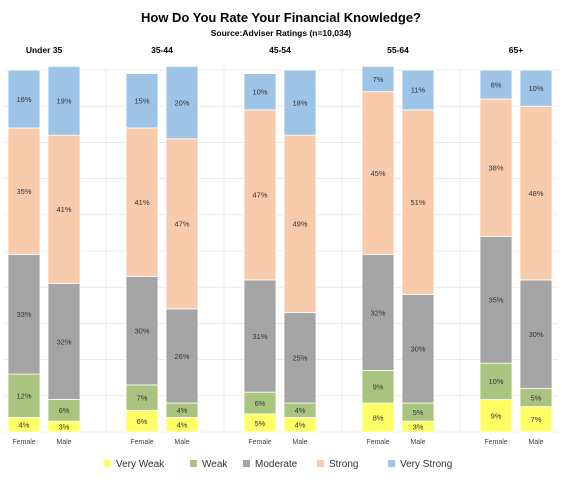  I want to click on data-label: 33%, so click(23, 314).